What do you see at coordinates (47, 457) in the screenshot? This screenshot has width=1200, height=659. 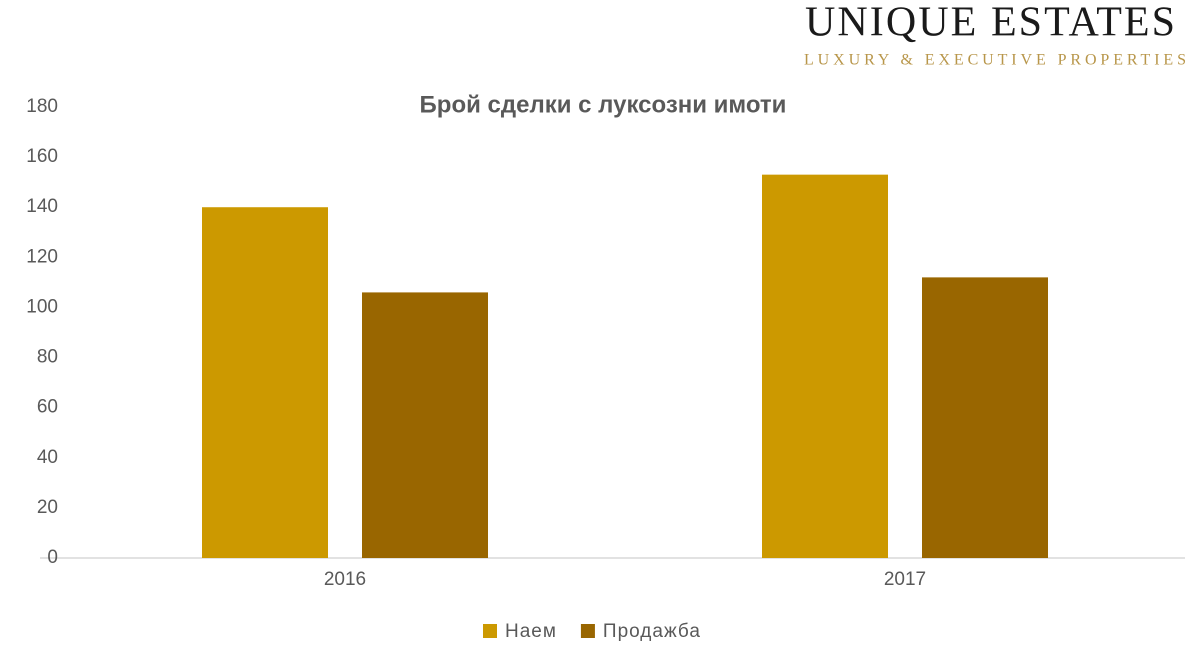 I see `y-tick-label: 40` at bounding box center [47, 457].